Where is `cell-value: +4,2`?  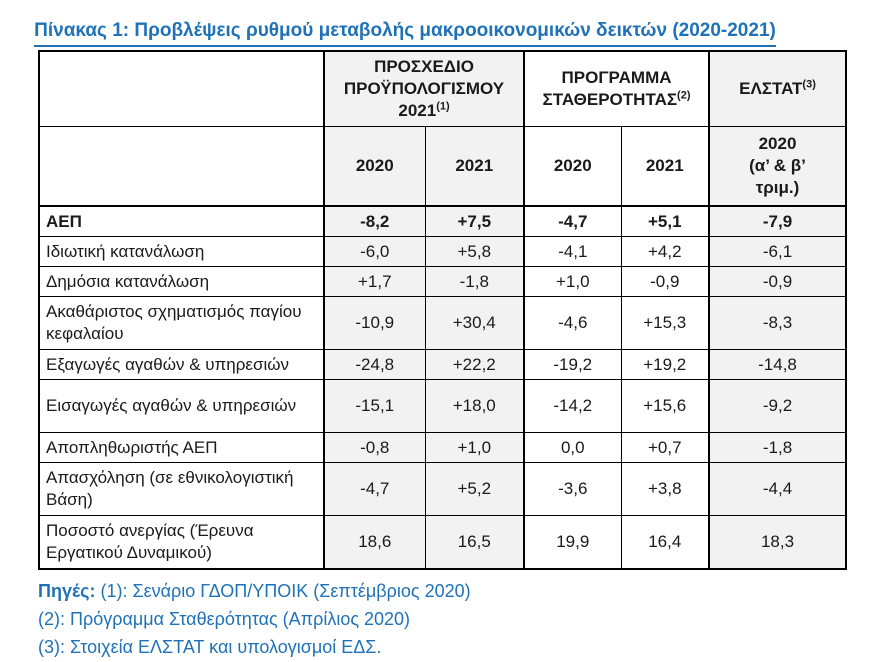
cell-value: +4,2 is located at coordinates (665, 251).